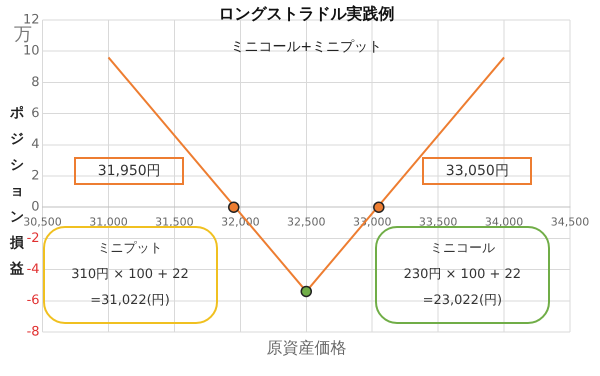 The image size is (600, 376). Describe the element at coordinates (306, 348) in the screenshot. I see `x-axis-title: 原資産価格` at that location.